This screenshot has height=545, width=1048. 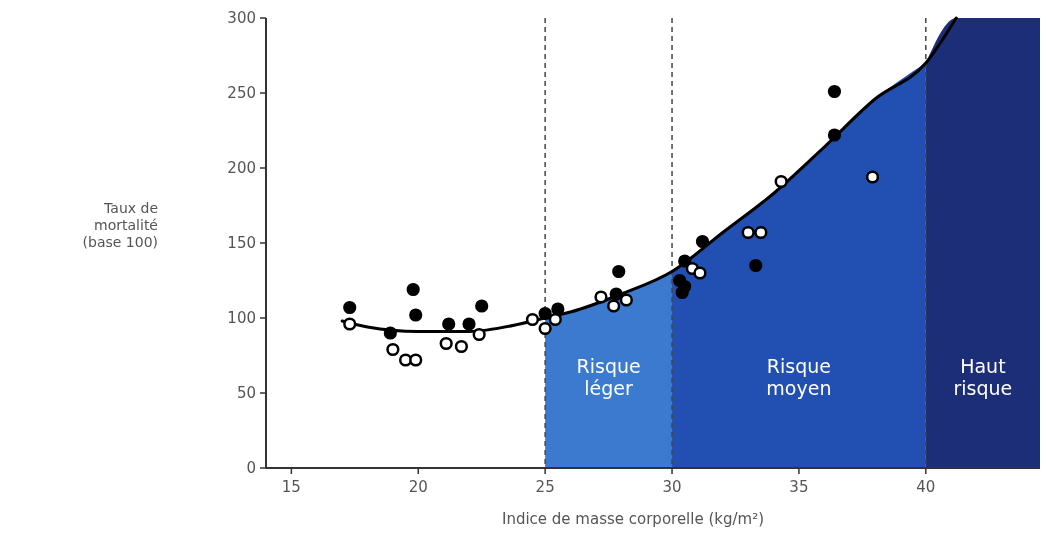 I want to click on y-tick-label: 250, so click(x=241, y=93).